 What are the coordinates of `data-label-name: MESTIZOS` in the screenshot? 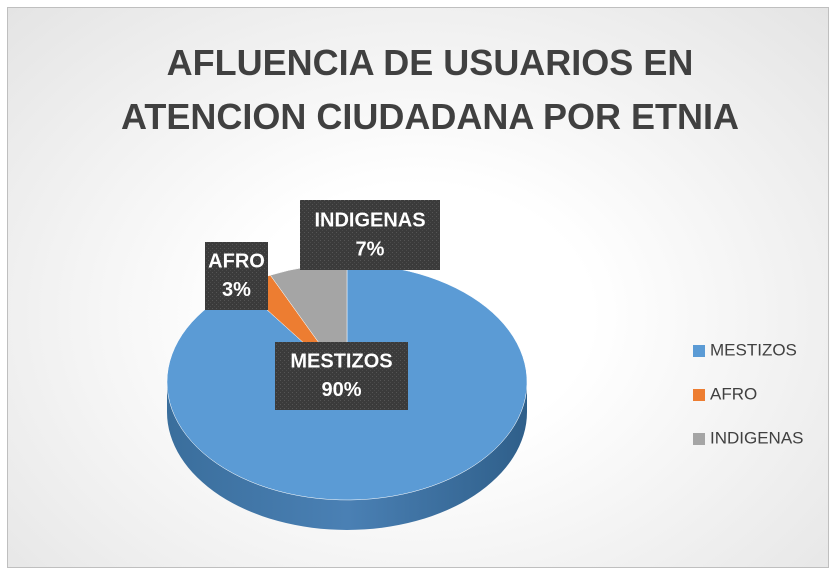 It's located at (341, 362).